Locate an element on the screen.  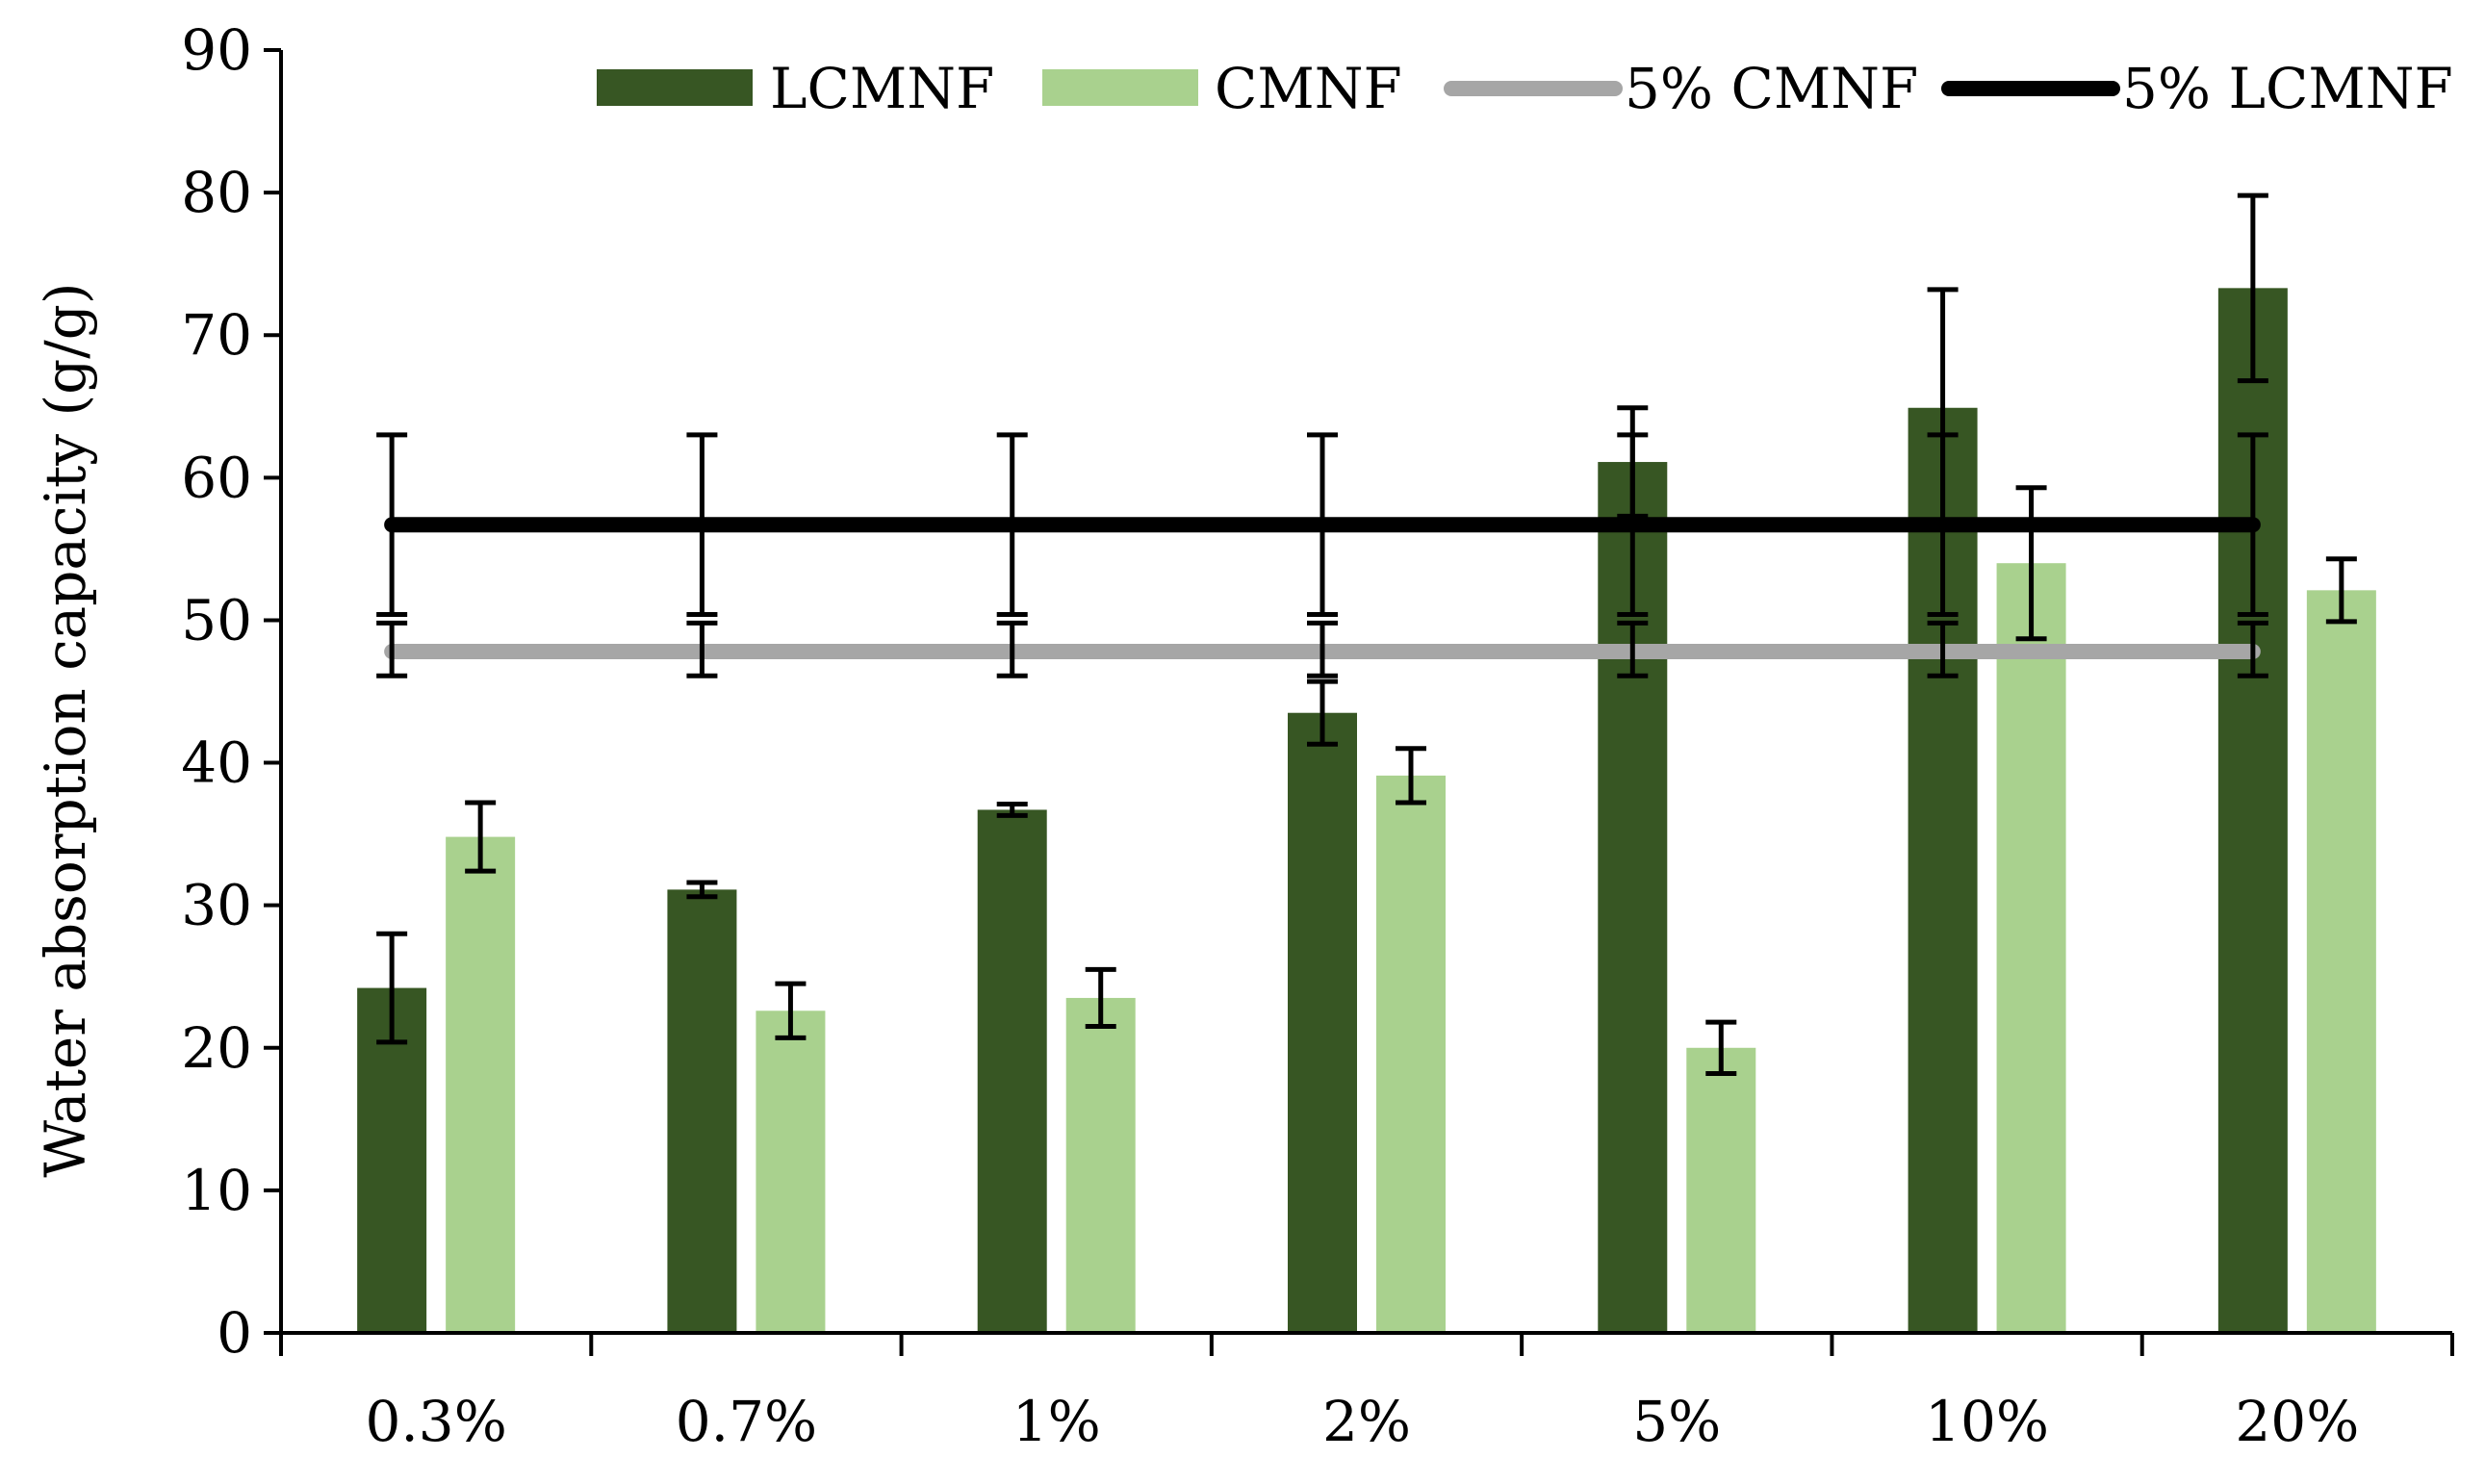
legend: LCMNF CMNF 5% CMNF 5% LCMNF is located at coordinates (1525, 88).